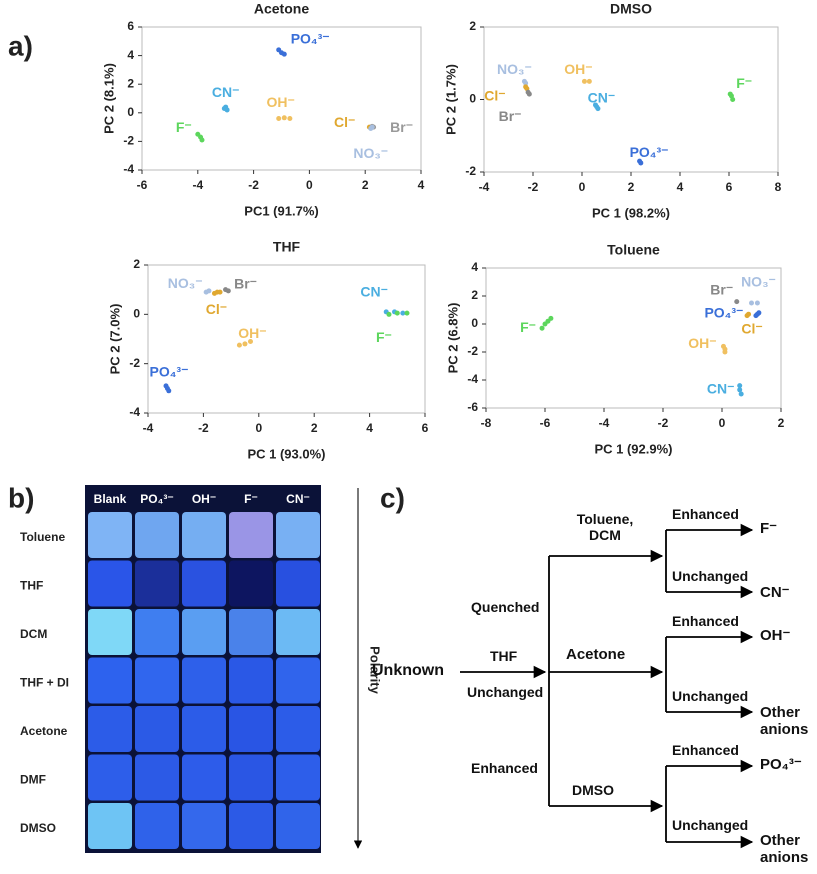 Image resolution: width=817 pixels, height=874 pixels. What do you see at coordinates (298, 499) in the screenshot?
I see `column-label: CN⁻` at bounding box center [298, 499].